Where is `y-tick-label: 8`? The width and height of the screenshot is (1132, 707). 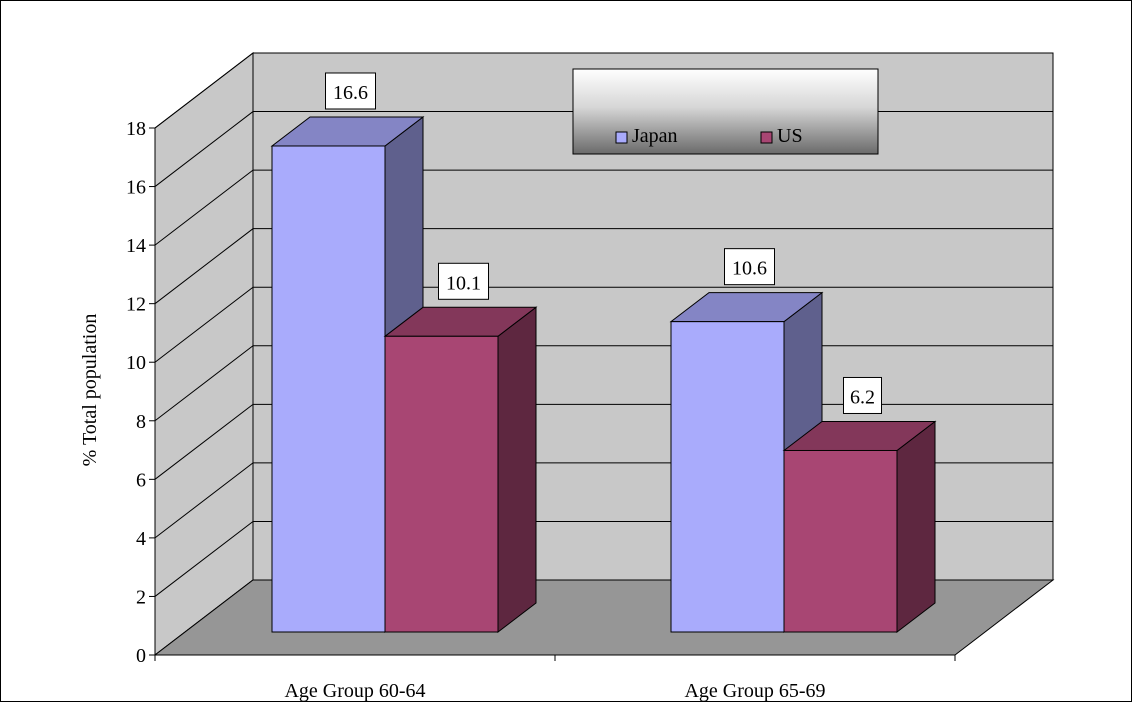
y-tick-label: 8 is located at coordinates (141, 422).